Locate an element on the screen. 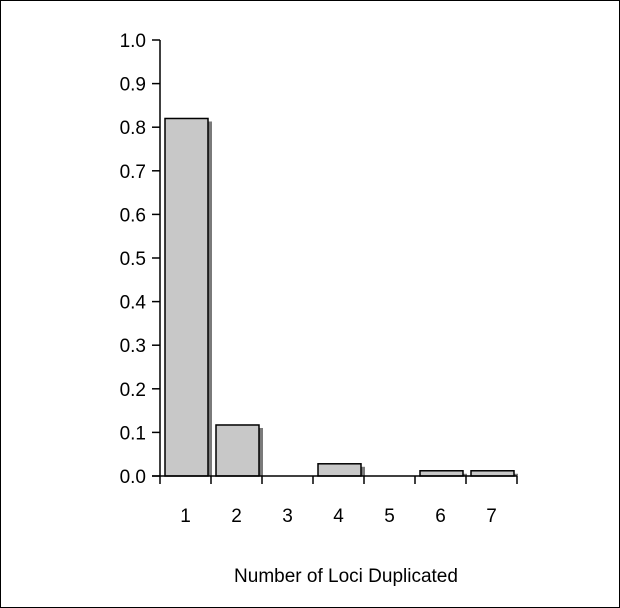 Image resolution: width=620 pixels, height=608 pixels. y-tick-label: 0.3 is located at coordinates (133, 346).